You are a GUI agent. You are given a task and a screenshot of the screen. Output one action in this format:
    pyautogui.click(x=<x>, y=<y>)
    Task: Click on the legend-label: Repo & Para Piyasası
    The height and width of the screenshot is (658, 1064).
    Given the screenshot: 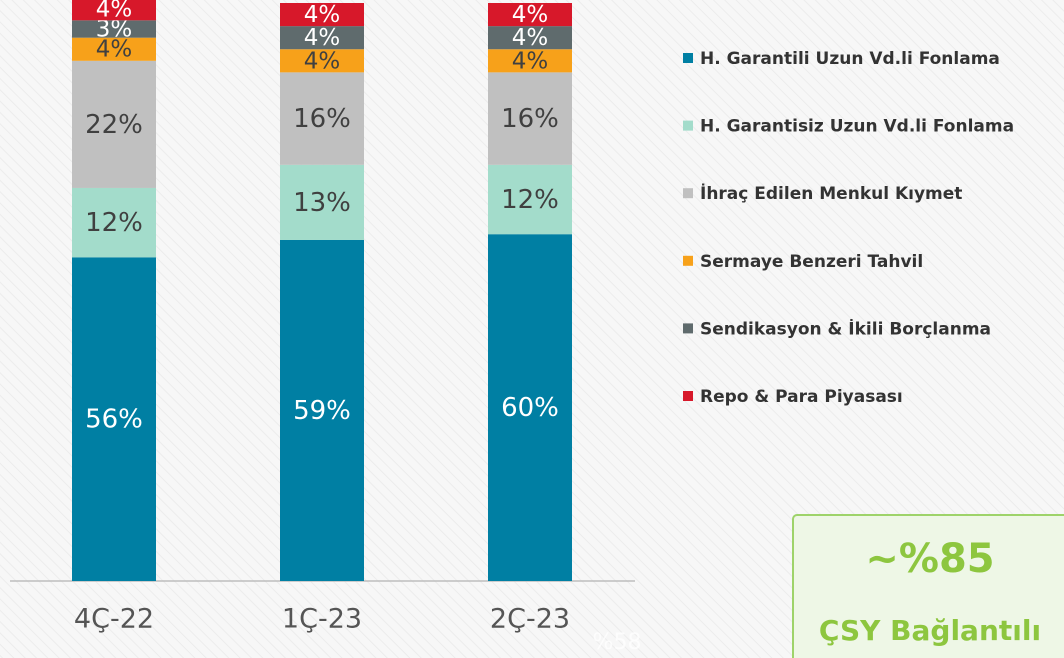 What is the action you would take?
    pyautogui.click(x=801, y=397)
    